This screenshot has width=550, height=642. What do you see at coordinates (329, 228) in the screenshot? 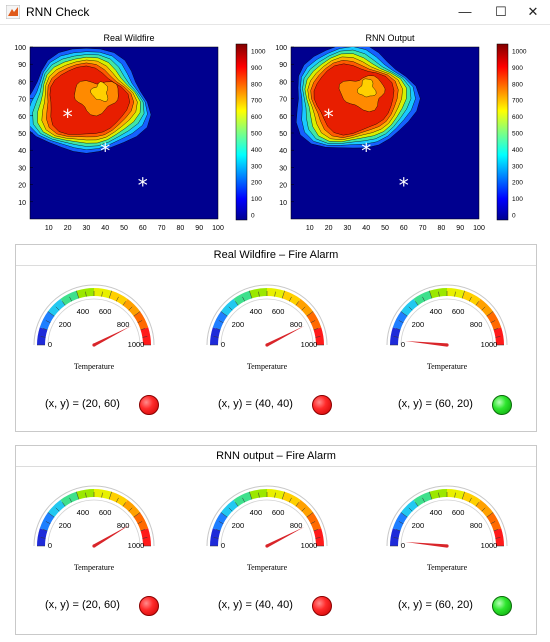
I see `x-tick-label: 20` at bounding box center [329, 228].